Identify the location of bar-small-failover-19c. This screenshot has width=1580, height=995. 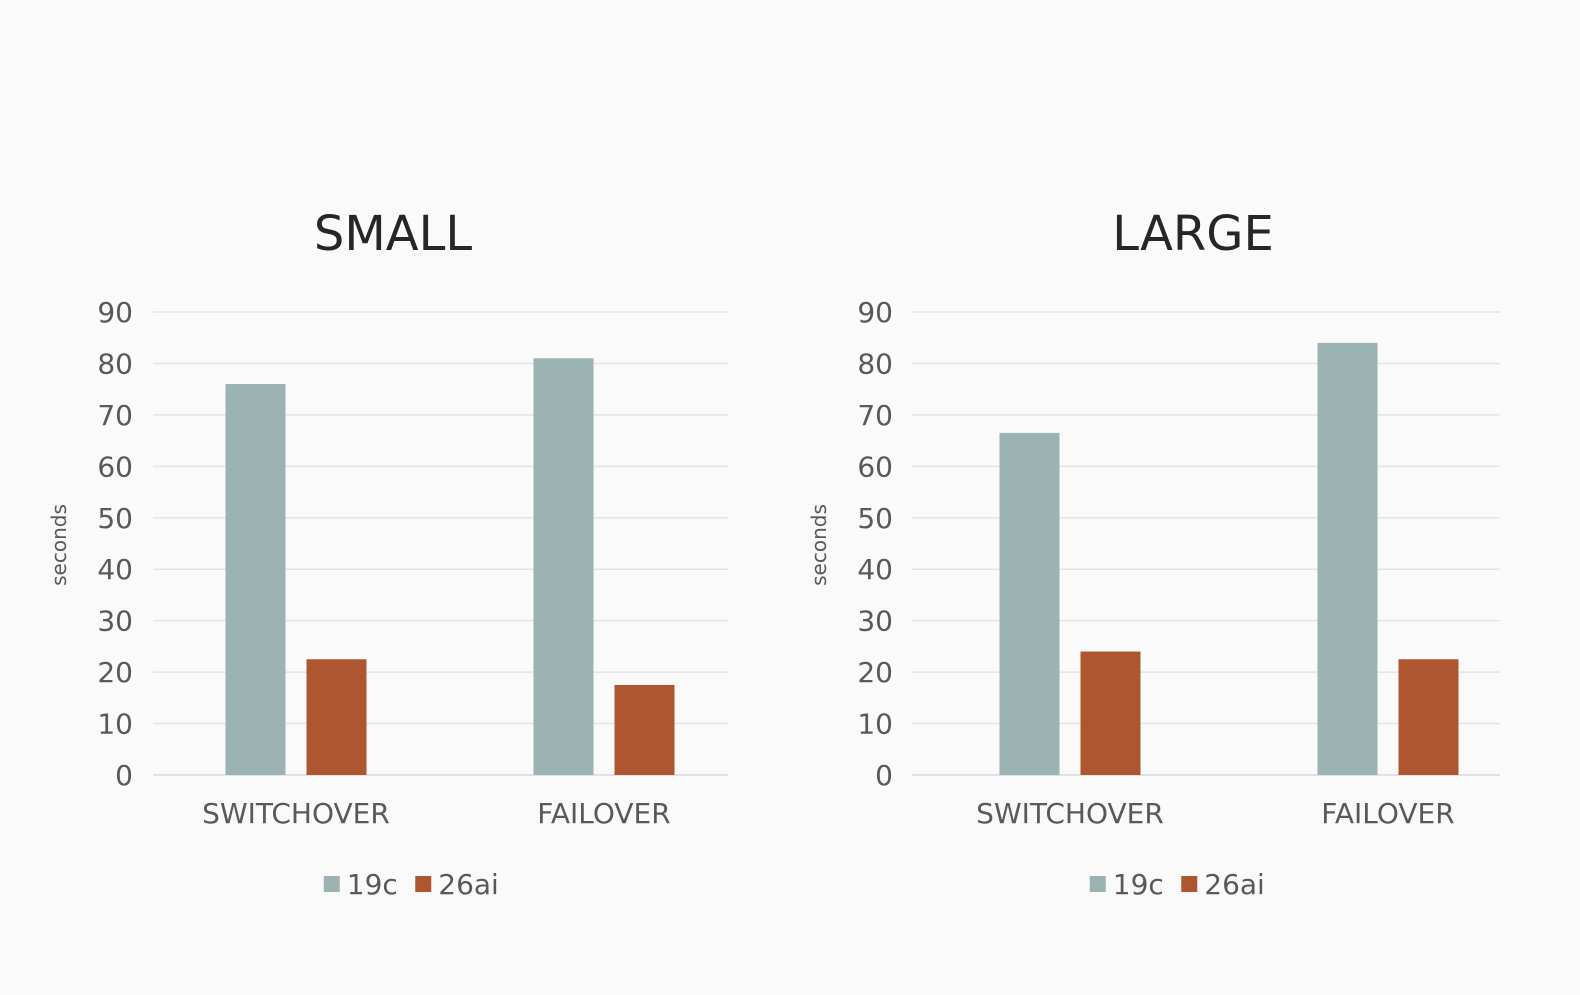
(563, 566).